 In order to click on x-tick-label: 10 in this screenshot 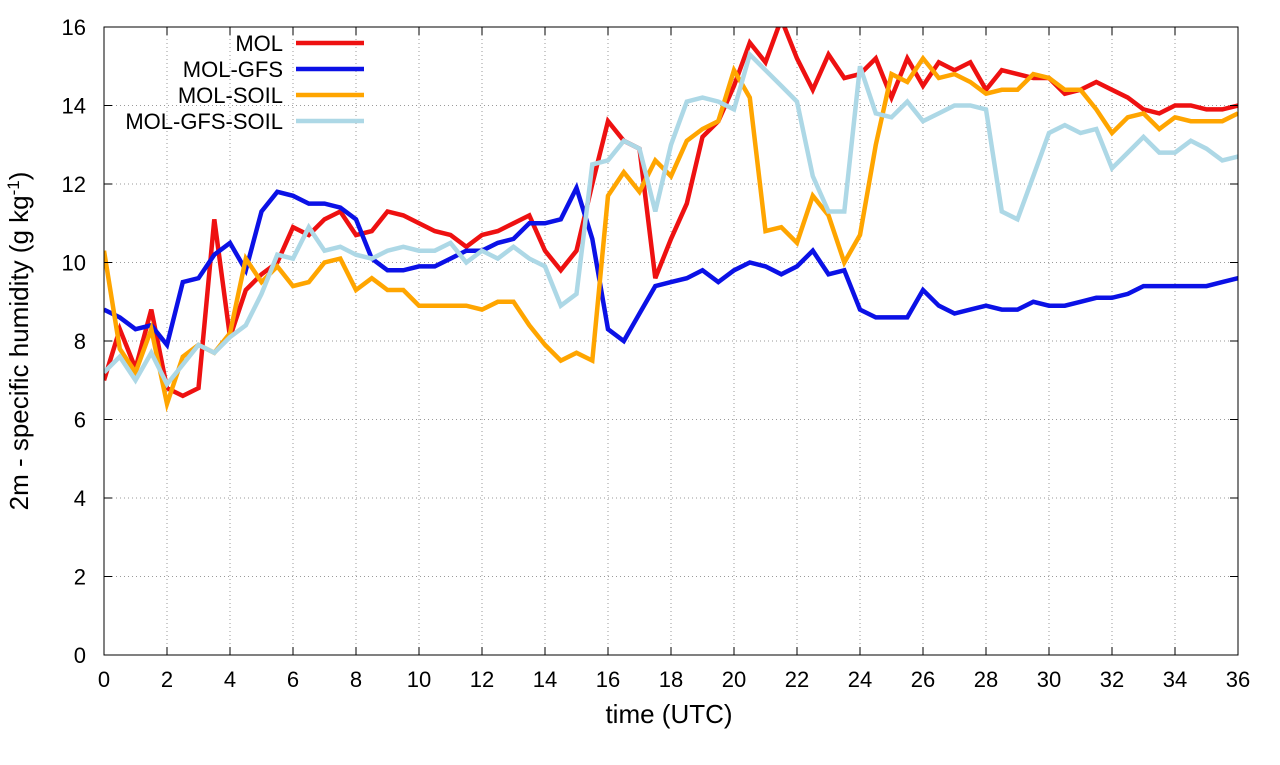, I will do `click(419, 679)`.